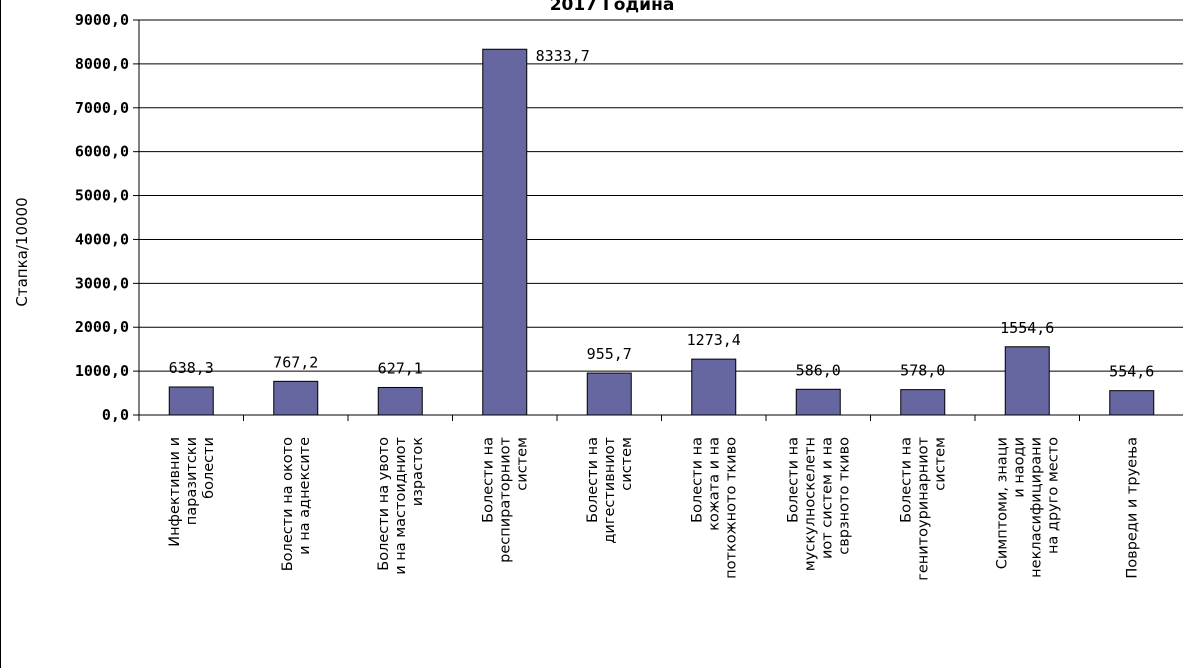  Describe the element at coordinates (102, 20) in the screenshot. I see `y-tick-label: 9000,0` at that location.